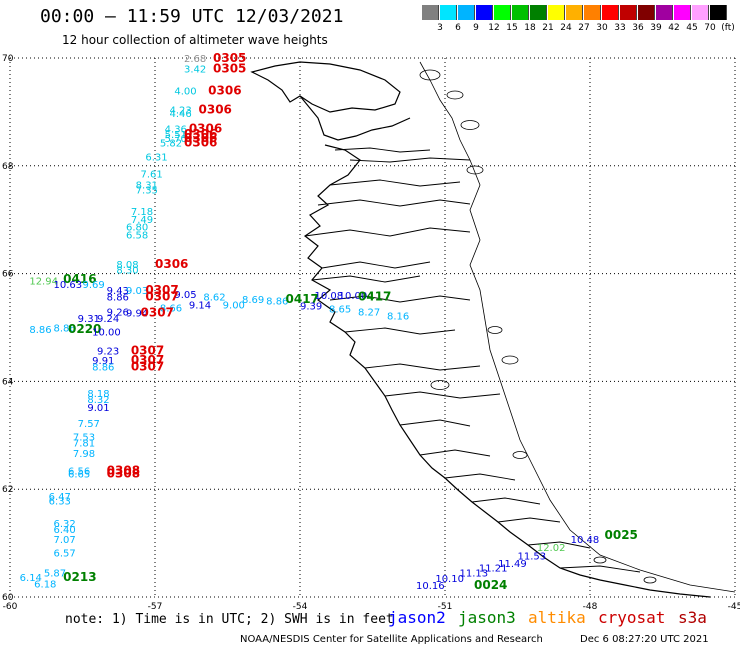  Describe the element at coordinates (108, 351) in the screenshot. I see `wave-height-value: 9.23` at that location.